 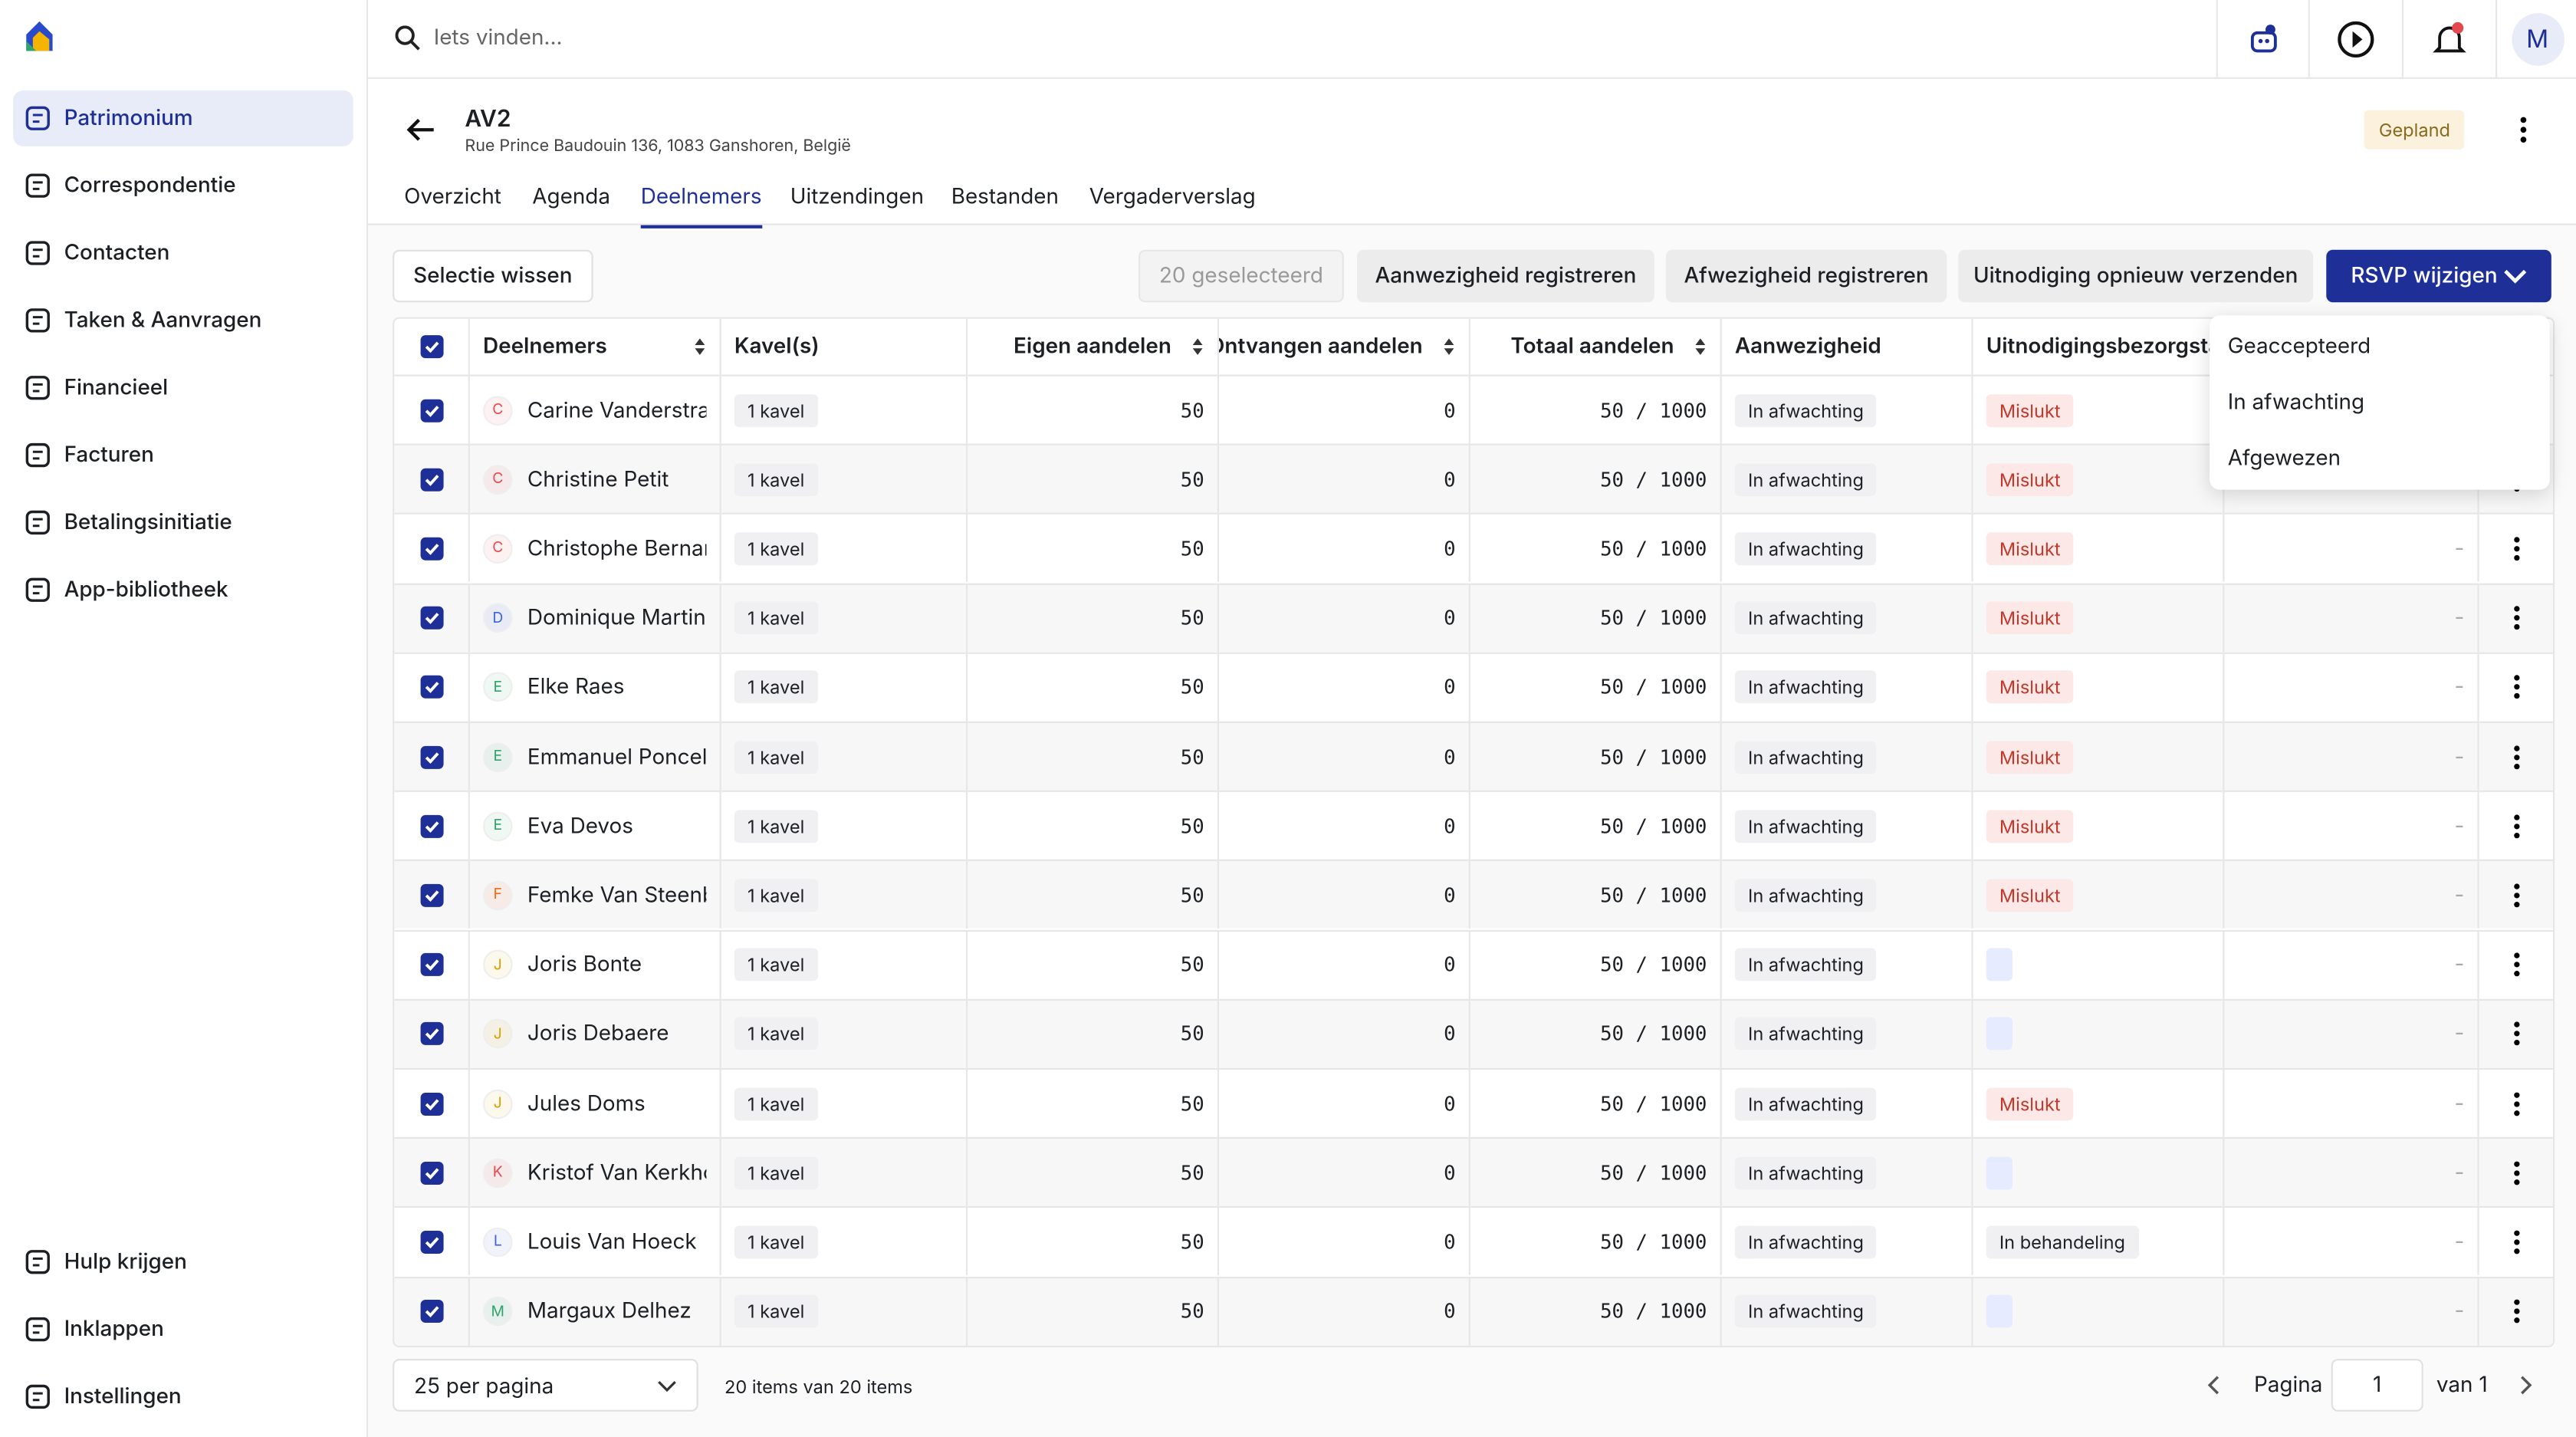 What do you see at coordinates (2377, 1385) in the screenshot?
I see `page-input: 1` at bounding box center [2377, 1385].